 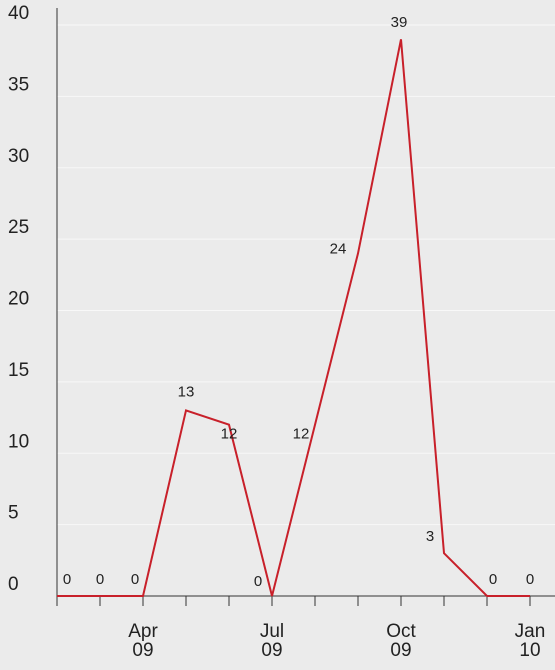 What do you see at coordinates (13, 584) in the screenshot?
I see `y-tick-label: 0` at bounding box center [13, 584].